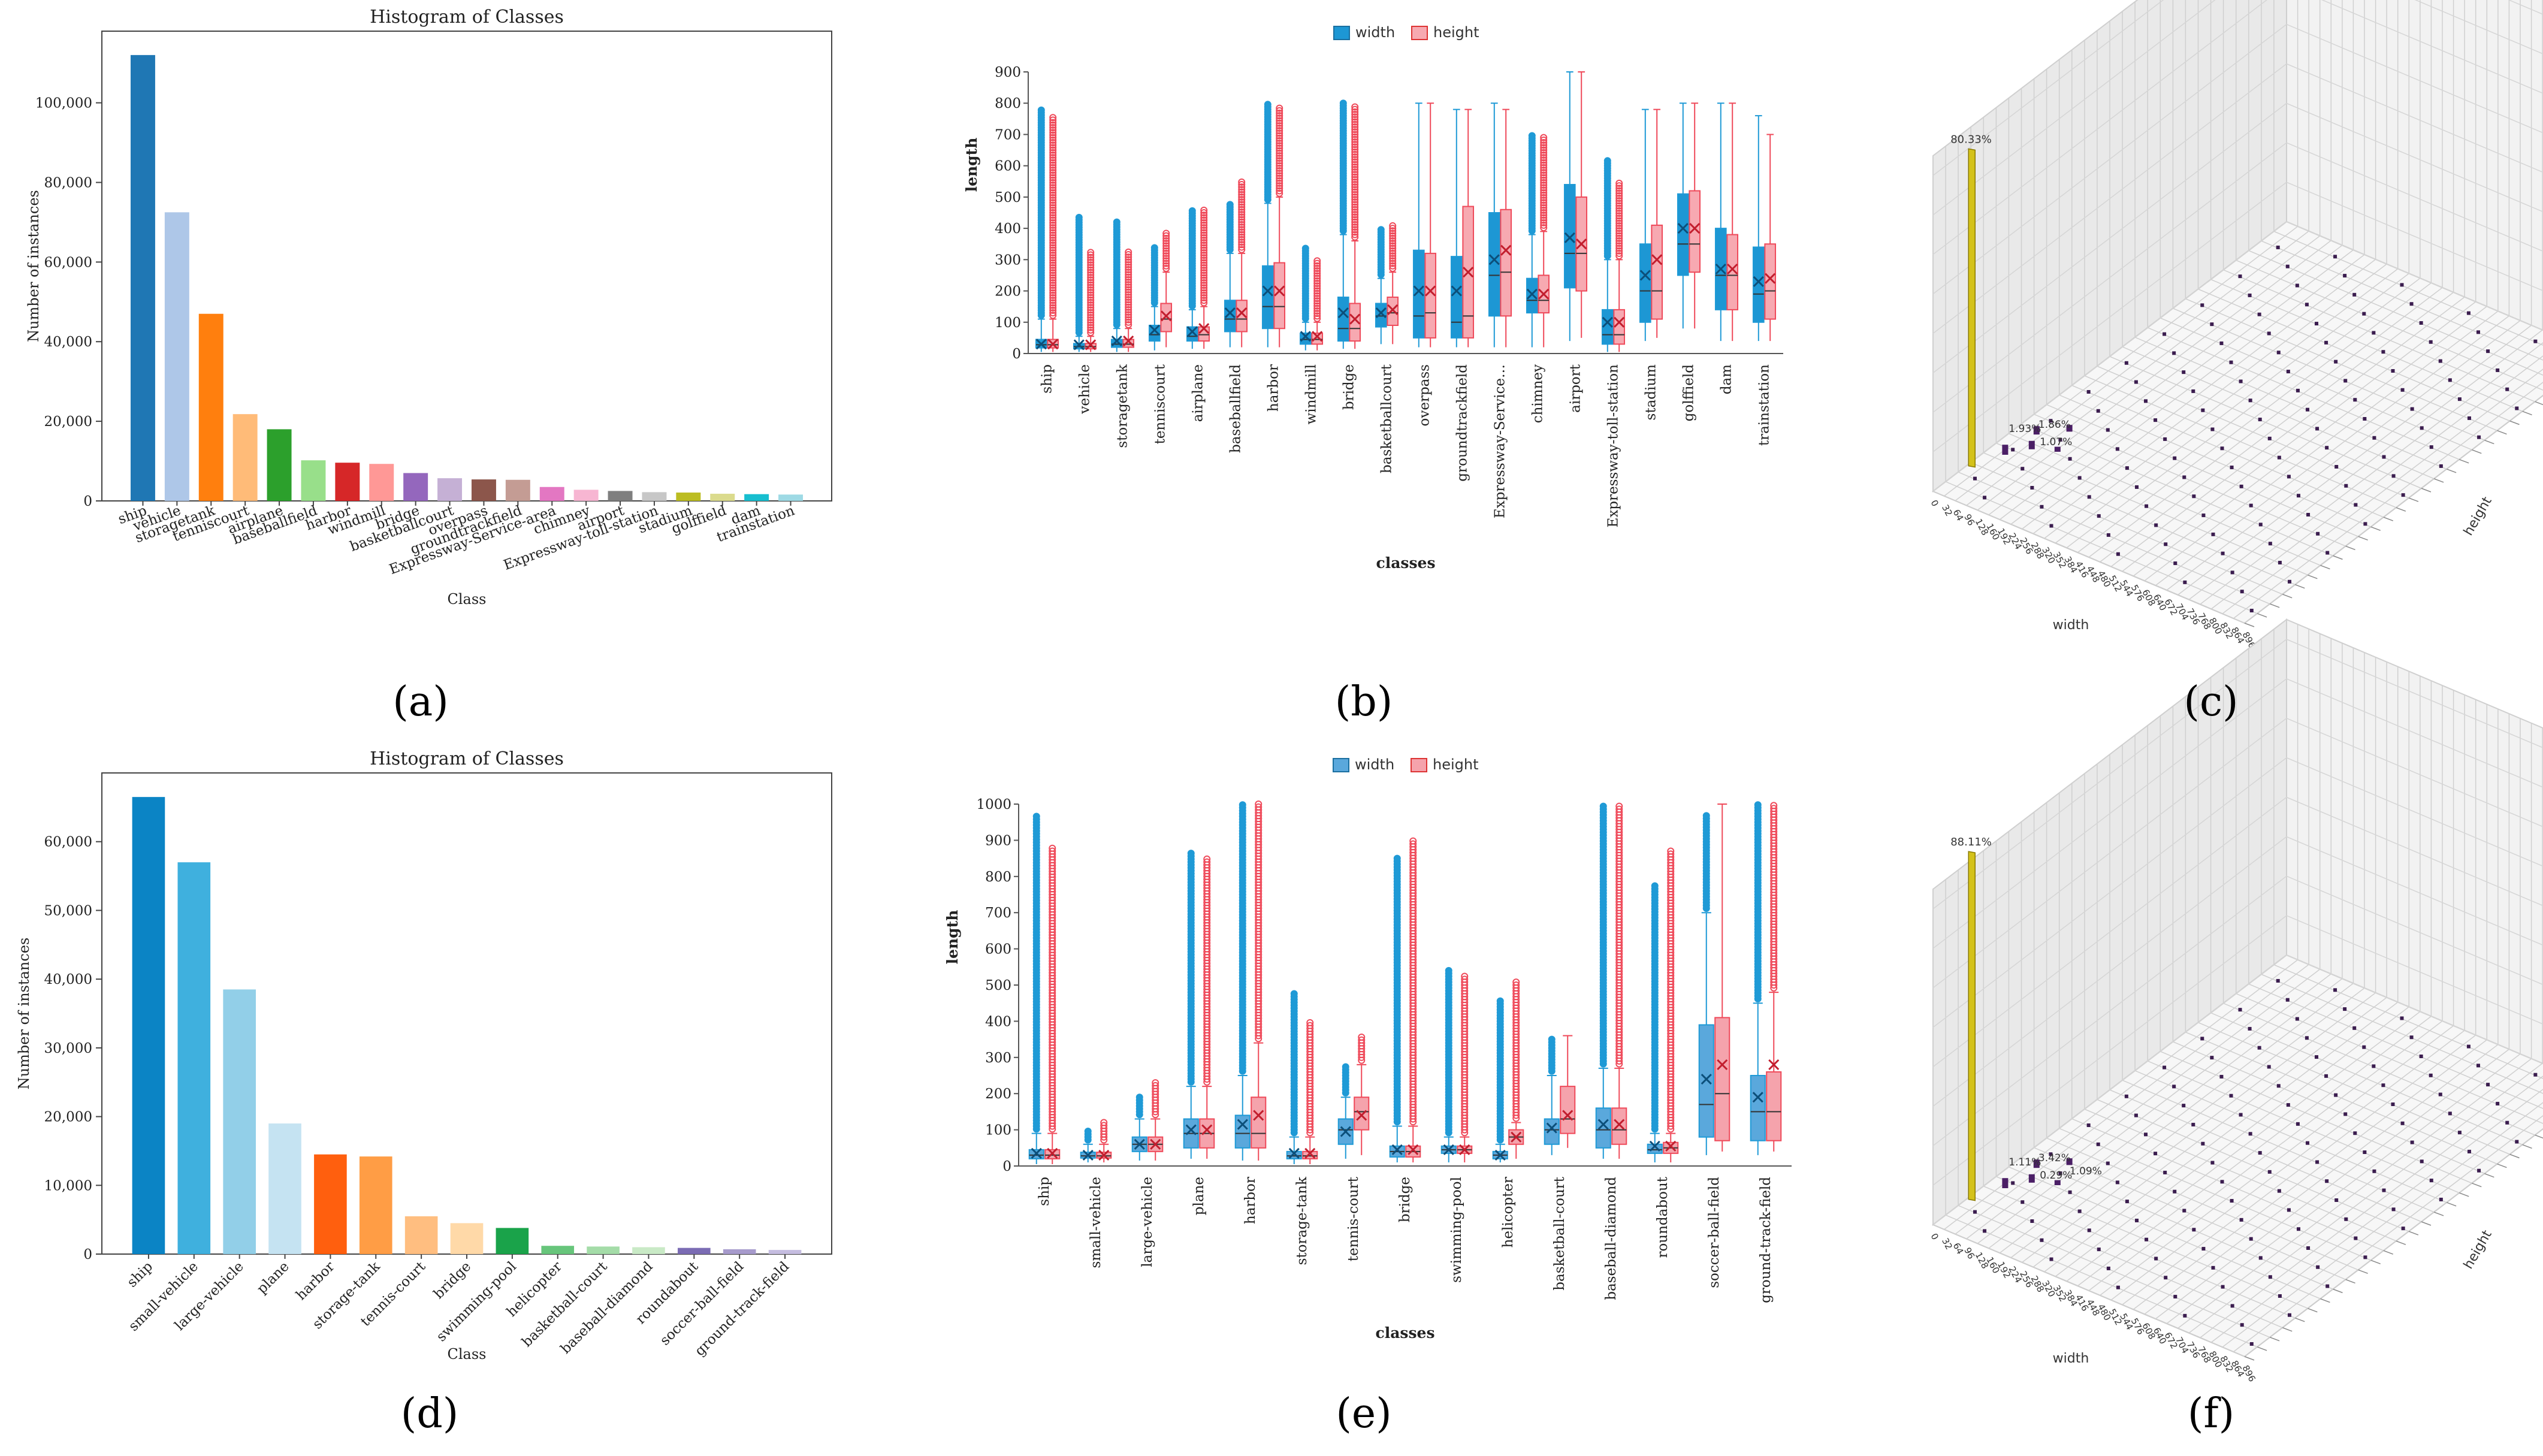 The image size is (2543, 1456). Describe the element at coordinates (1236, 409) in the screenshot. I see `x-tick-label: baseballfield` at that location.